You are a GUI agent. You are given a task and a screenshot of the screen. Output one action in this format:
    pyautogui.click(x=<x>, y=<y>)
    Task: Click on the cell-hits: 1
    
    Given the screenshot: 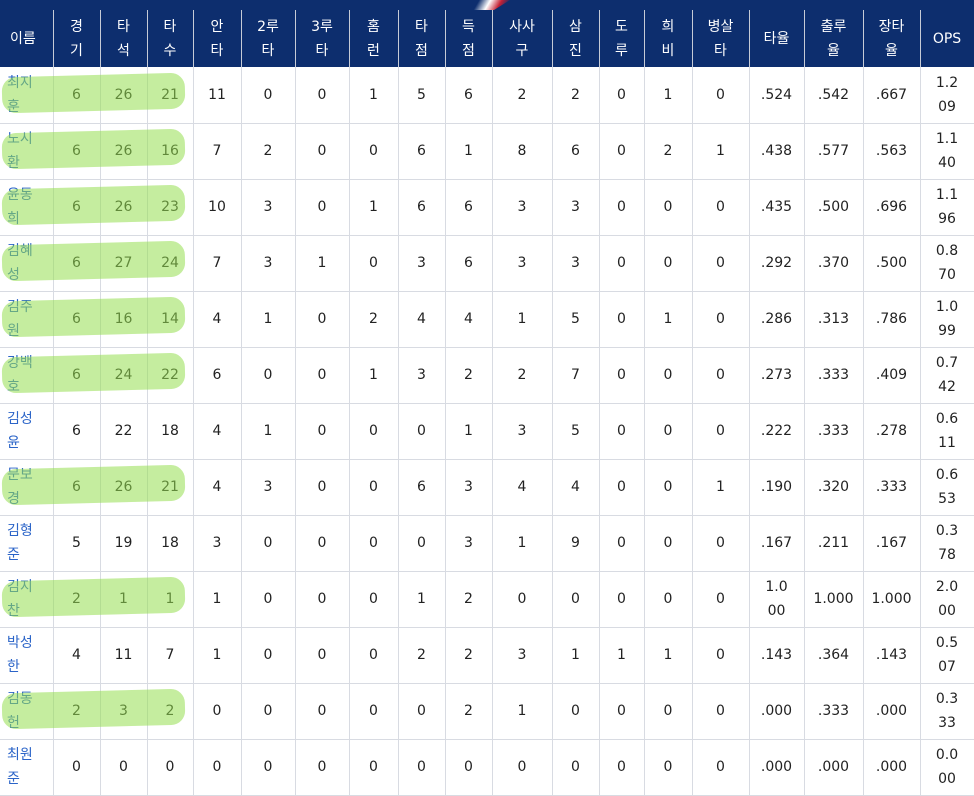 What is the action you would take?
    pyautogui.click(x=217, y=599)
    